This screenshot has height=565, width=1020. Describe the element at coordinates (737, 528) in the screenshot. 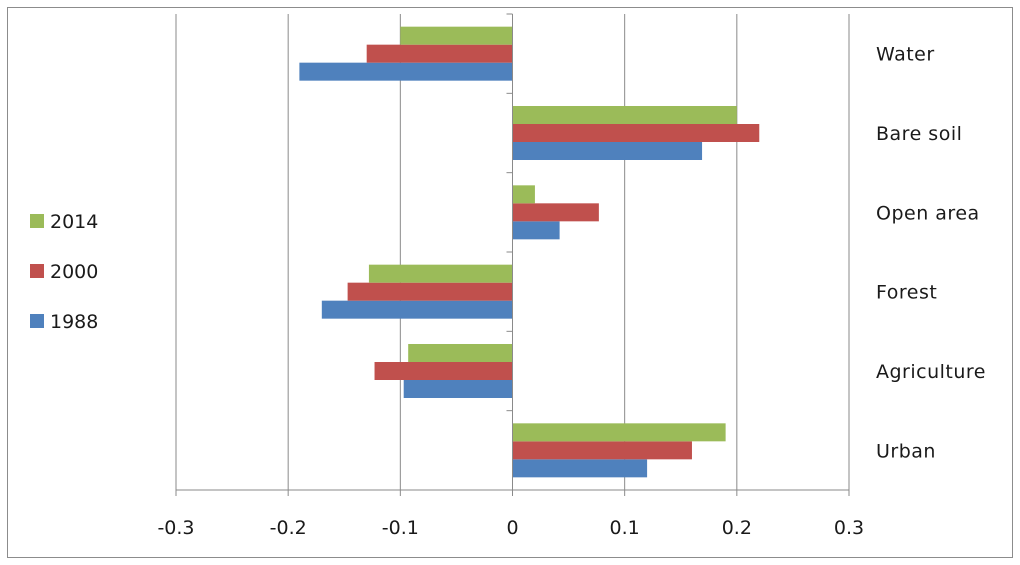

I see `x-tick-label: 0.2` at that location.